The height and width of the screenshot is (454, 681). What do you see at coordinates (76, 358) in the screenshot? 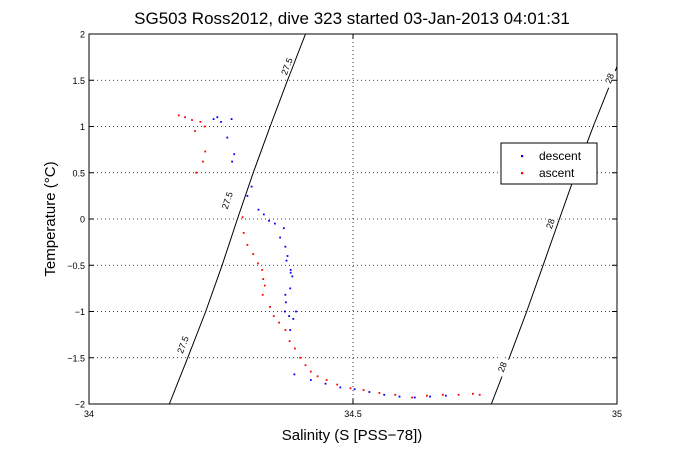
I see `y-tick-label: −1.5` at bounding box center [76, 358].